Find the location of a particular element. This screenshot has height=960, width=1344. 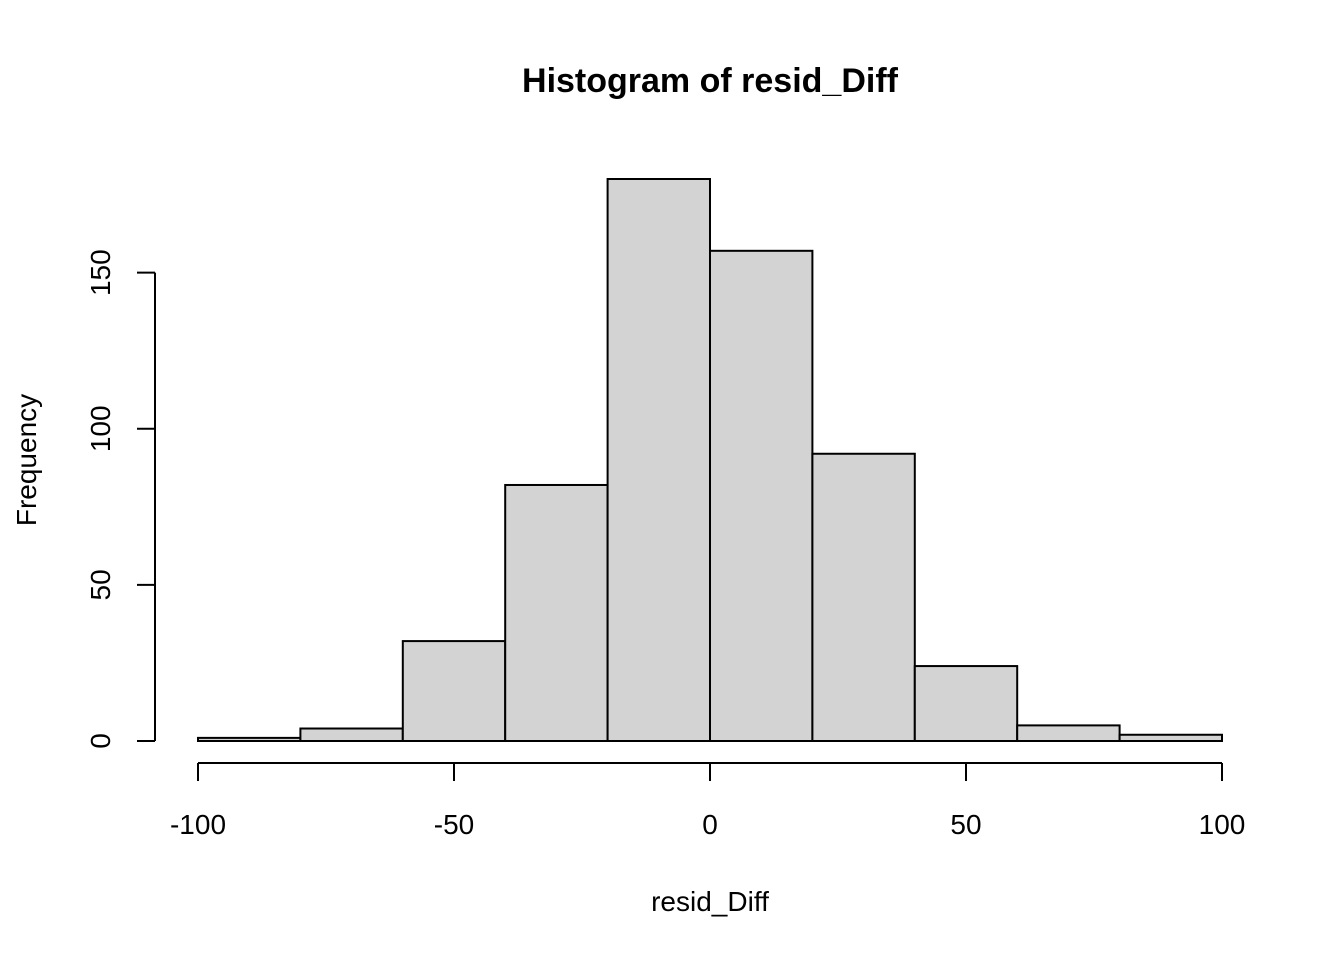

x-axis-label: resid_Diff is located at coordinates (710, 901).